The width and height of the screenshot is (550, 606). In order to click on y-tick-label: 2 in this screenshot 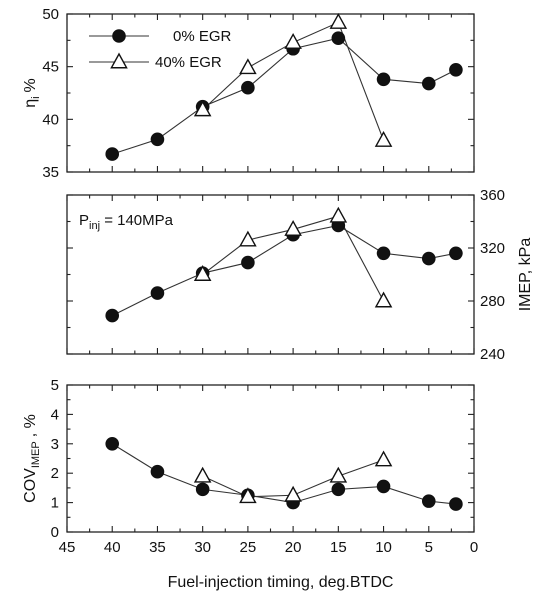, I will do `click(55, 473)`.